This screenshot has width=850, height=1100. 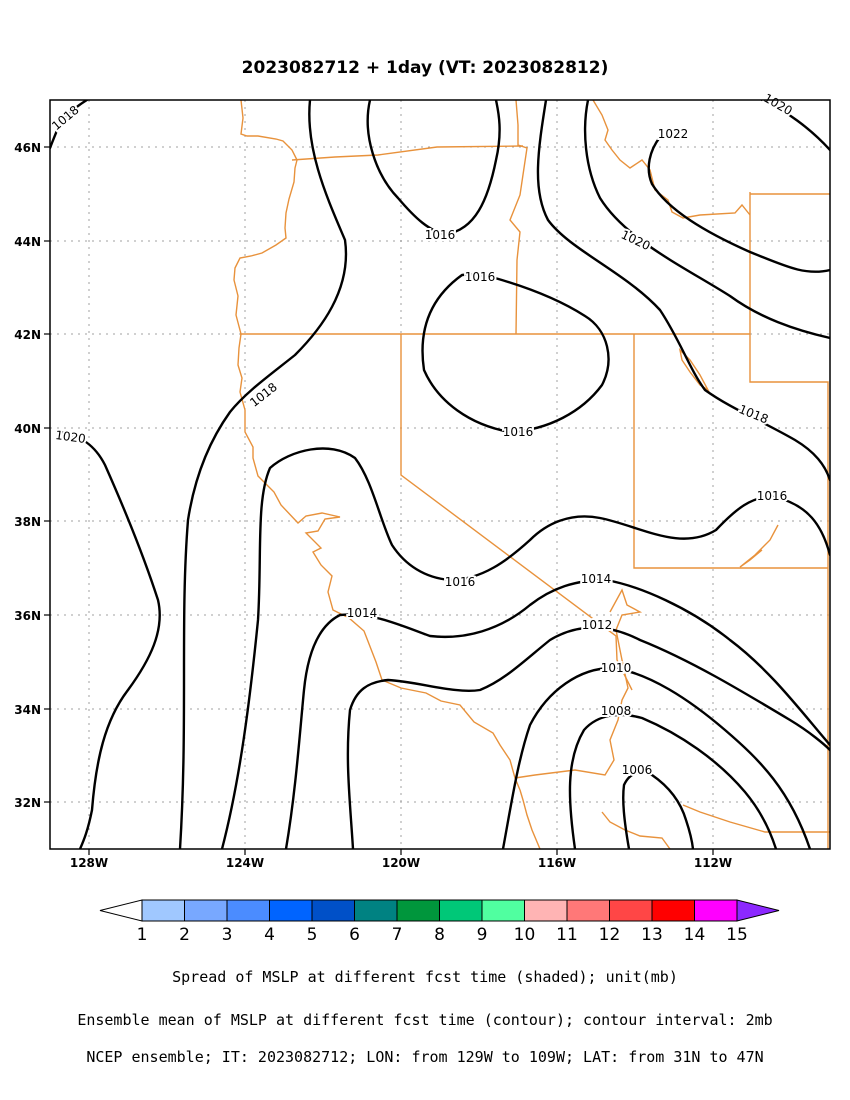 What do you see at coordinates (354, 935) in the screenshot?
I see `colorbar-tick-label: 6` at bounding box center [354, 935].